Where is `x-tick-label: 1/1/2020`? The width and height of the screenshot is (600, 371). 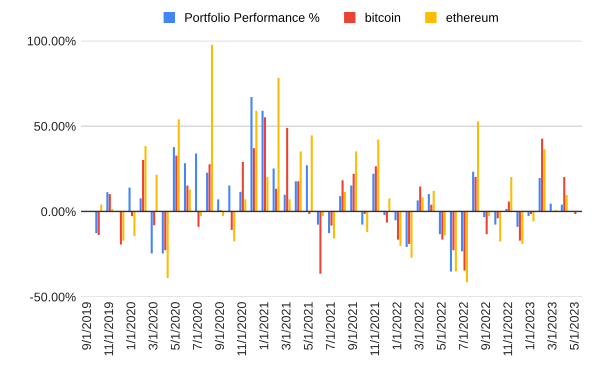
x-tick-label: 1/1/2020 is located at coordinates (131, 326).